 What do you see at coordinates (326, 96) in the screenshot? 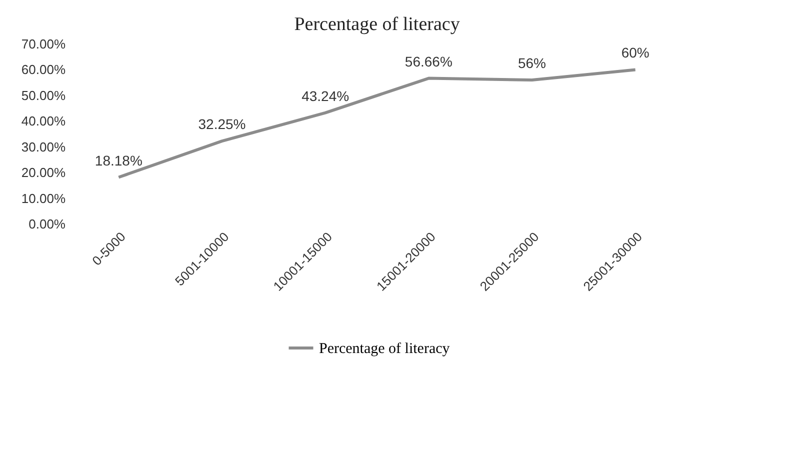
I see `data-label: 43.24%` at bounding box center [326, 96].